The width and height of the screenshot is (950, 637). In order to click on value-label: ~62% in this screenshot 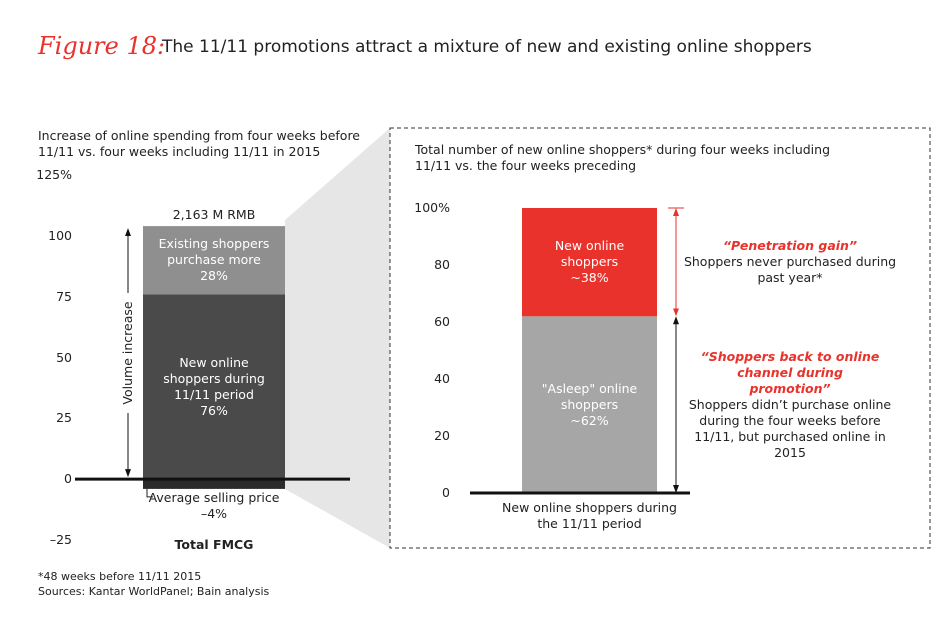, I will do `click(589, 420)`.